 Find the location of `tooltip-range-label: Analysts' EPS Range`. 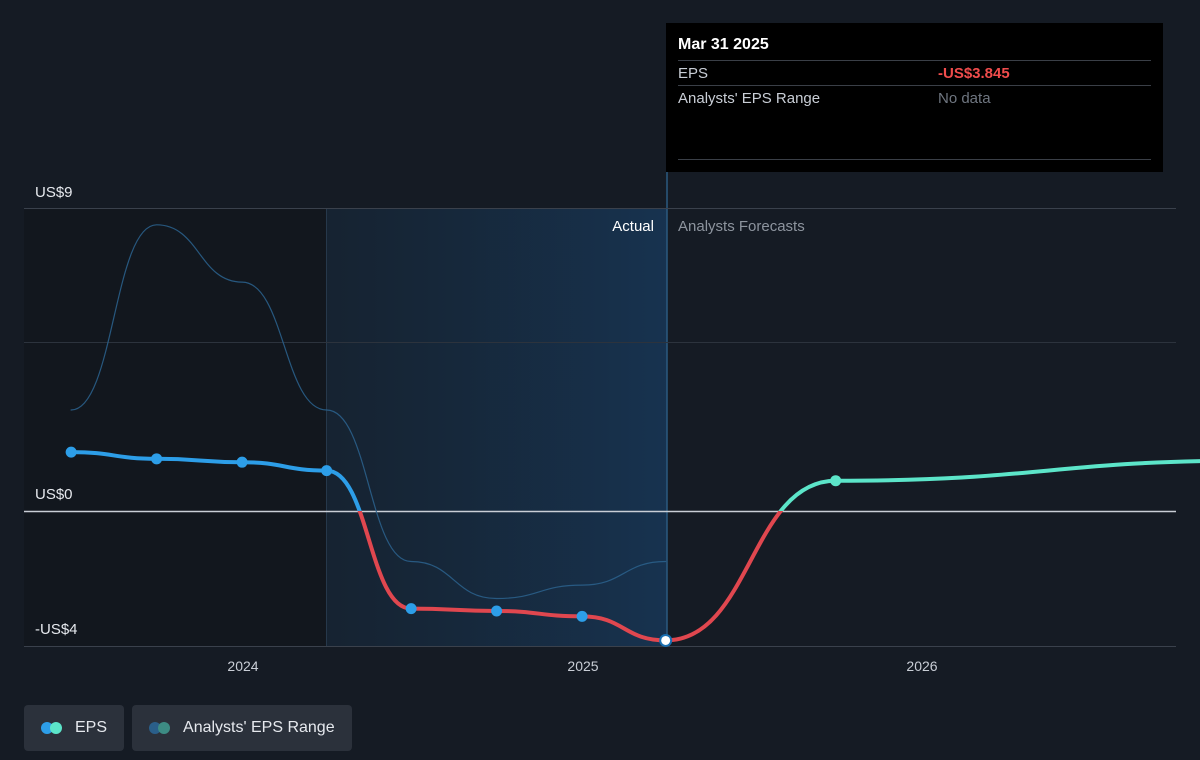

tooltip-range-label: Analysts' EPS Range is located at coordinates (749, 98).